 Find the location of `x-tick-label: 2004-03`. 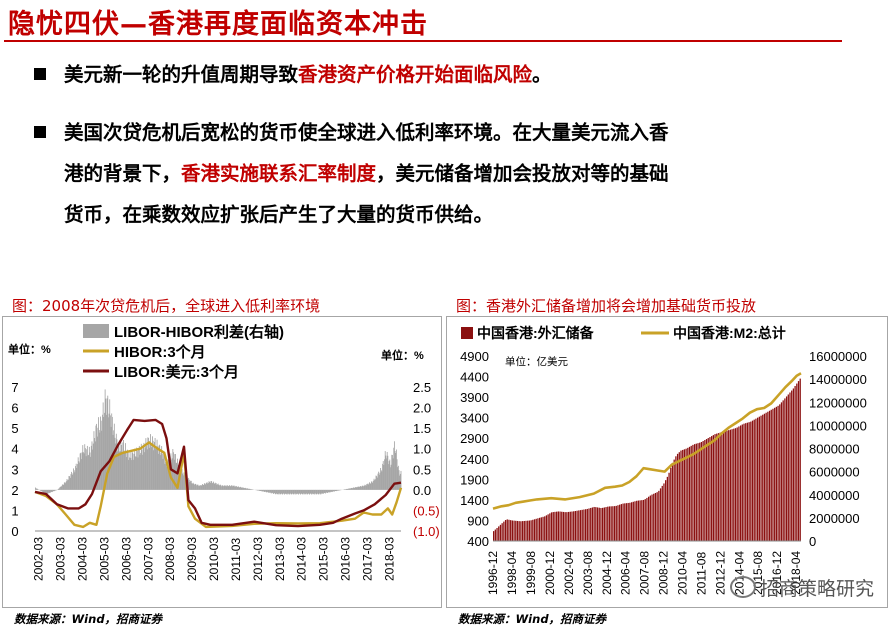

x-tick-label: 2004-03 is located at coordinates (83, 559).